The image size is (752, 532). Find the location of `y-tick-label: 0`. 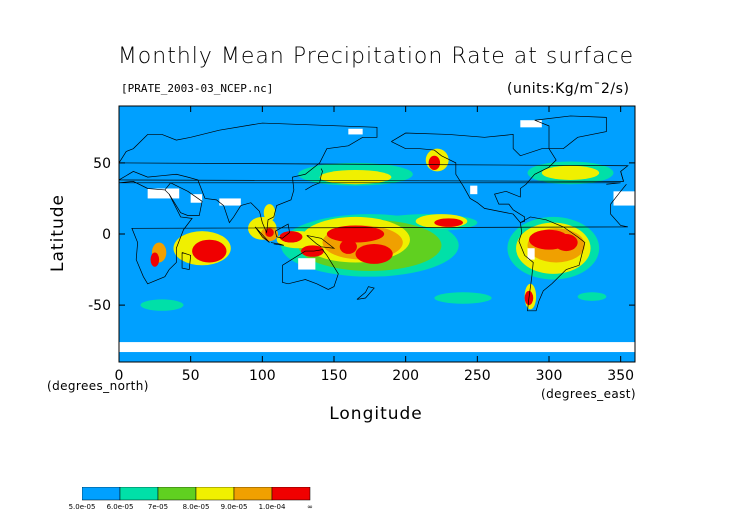

y-tick-label: 0 is located at coordinates (106, 235).